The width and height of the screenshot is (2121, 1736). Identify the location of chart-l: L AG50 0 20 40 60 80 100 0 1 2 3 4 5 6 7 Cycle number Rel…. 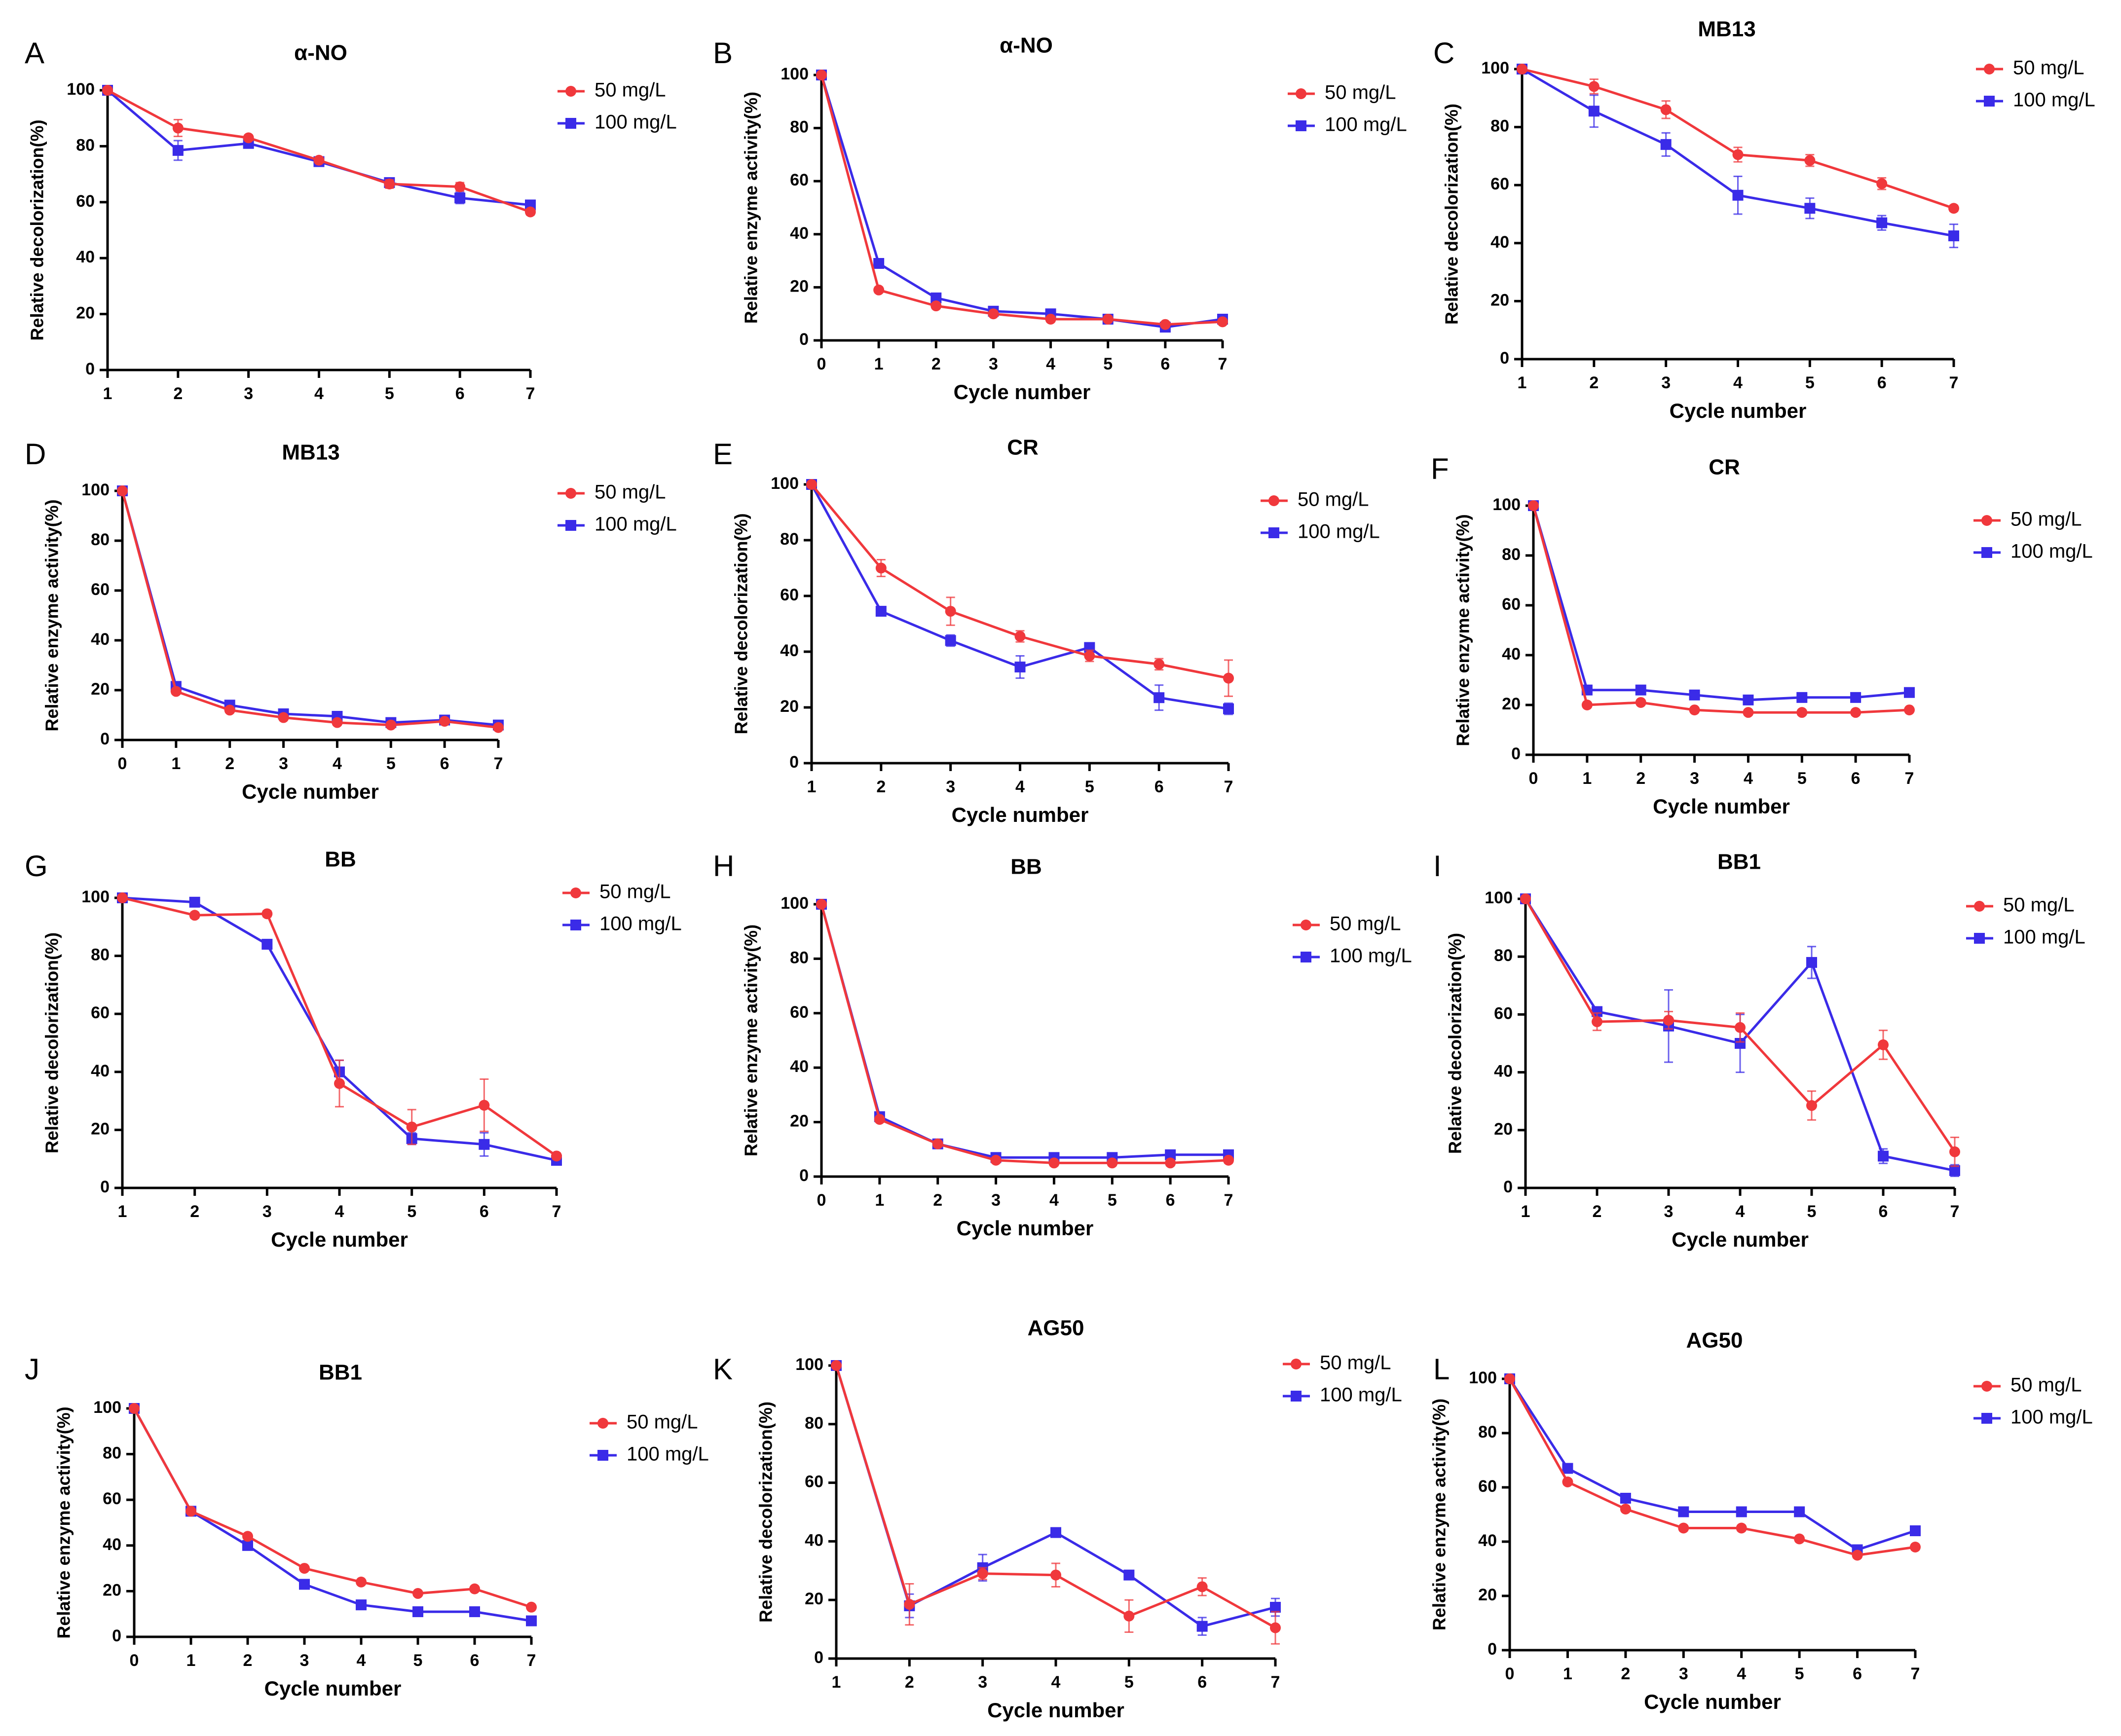
(1761, 1521).